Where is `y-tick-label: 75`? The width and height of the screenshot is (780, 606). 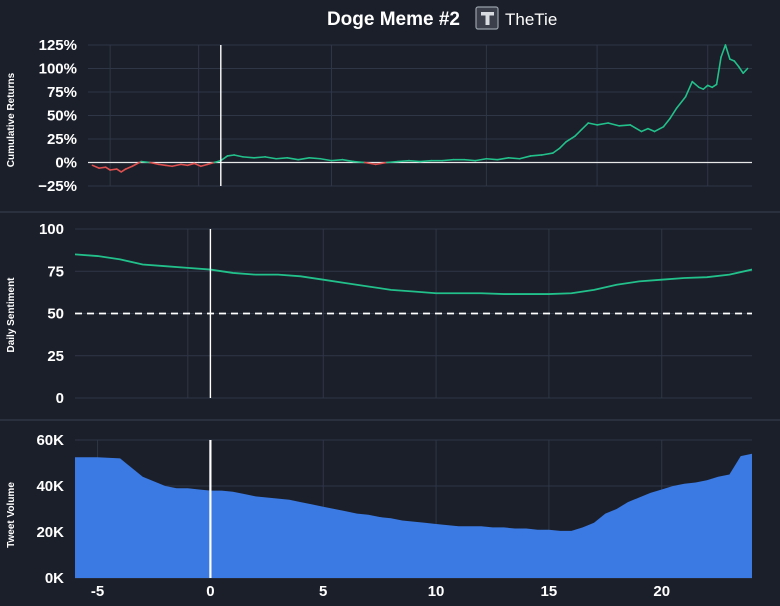
y-tick-label: 75 is located at coordinates (55, 271).